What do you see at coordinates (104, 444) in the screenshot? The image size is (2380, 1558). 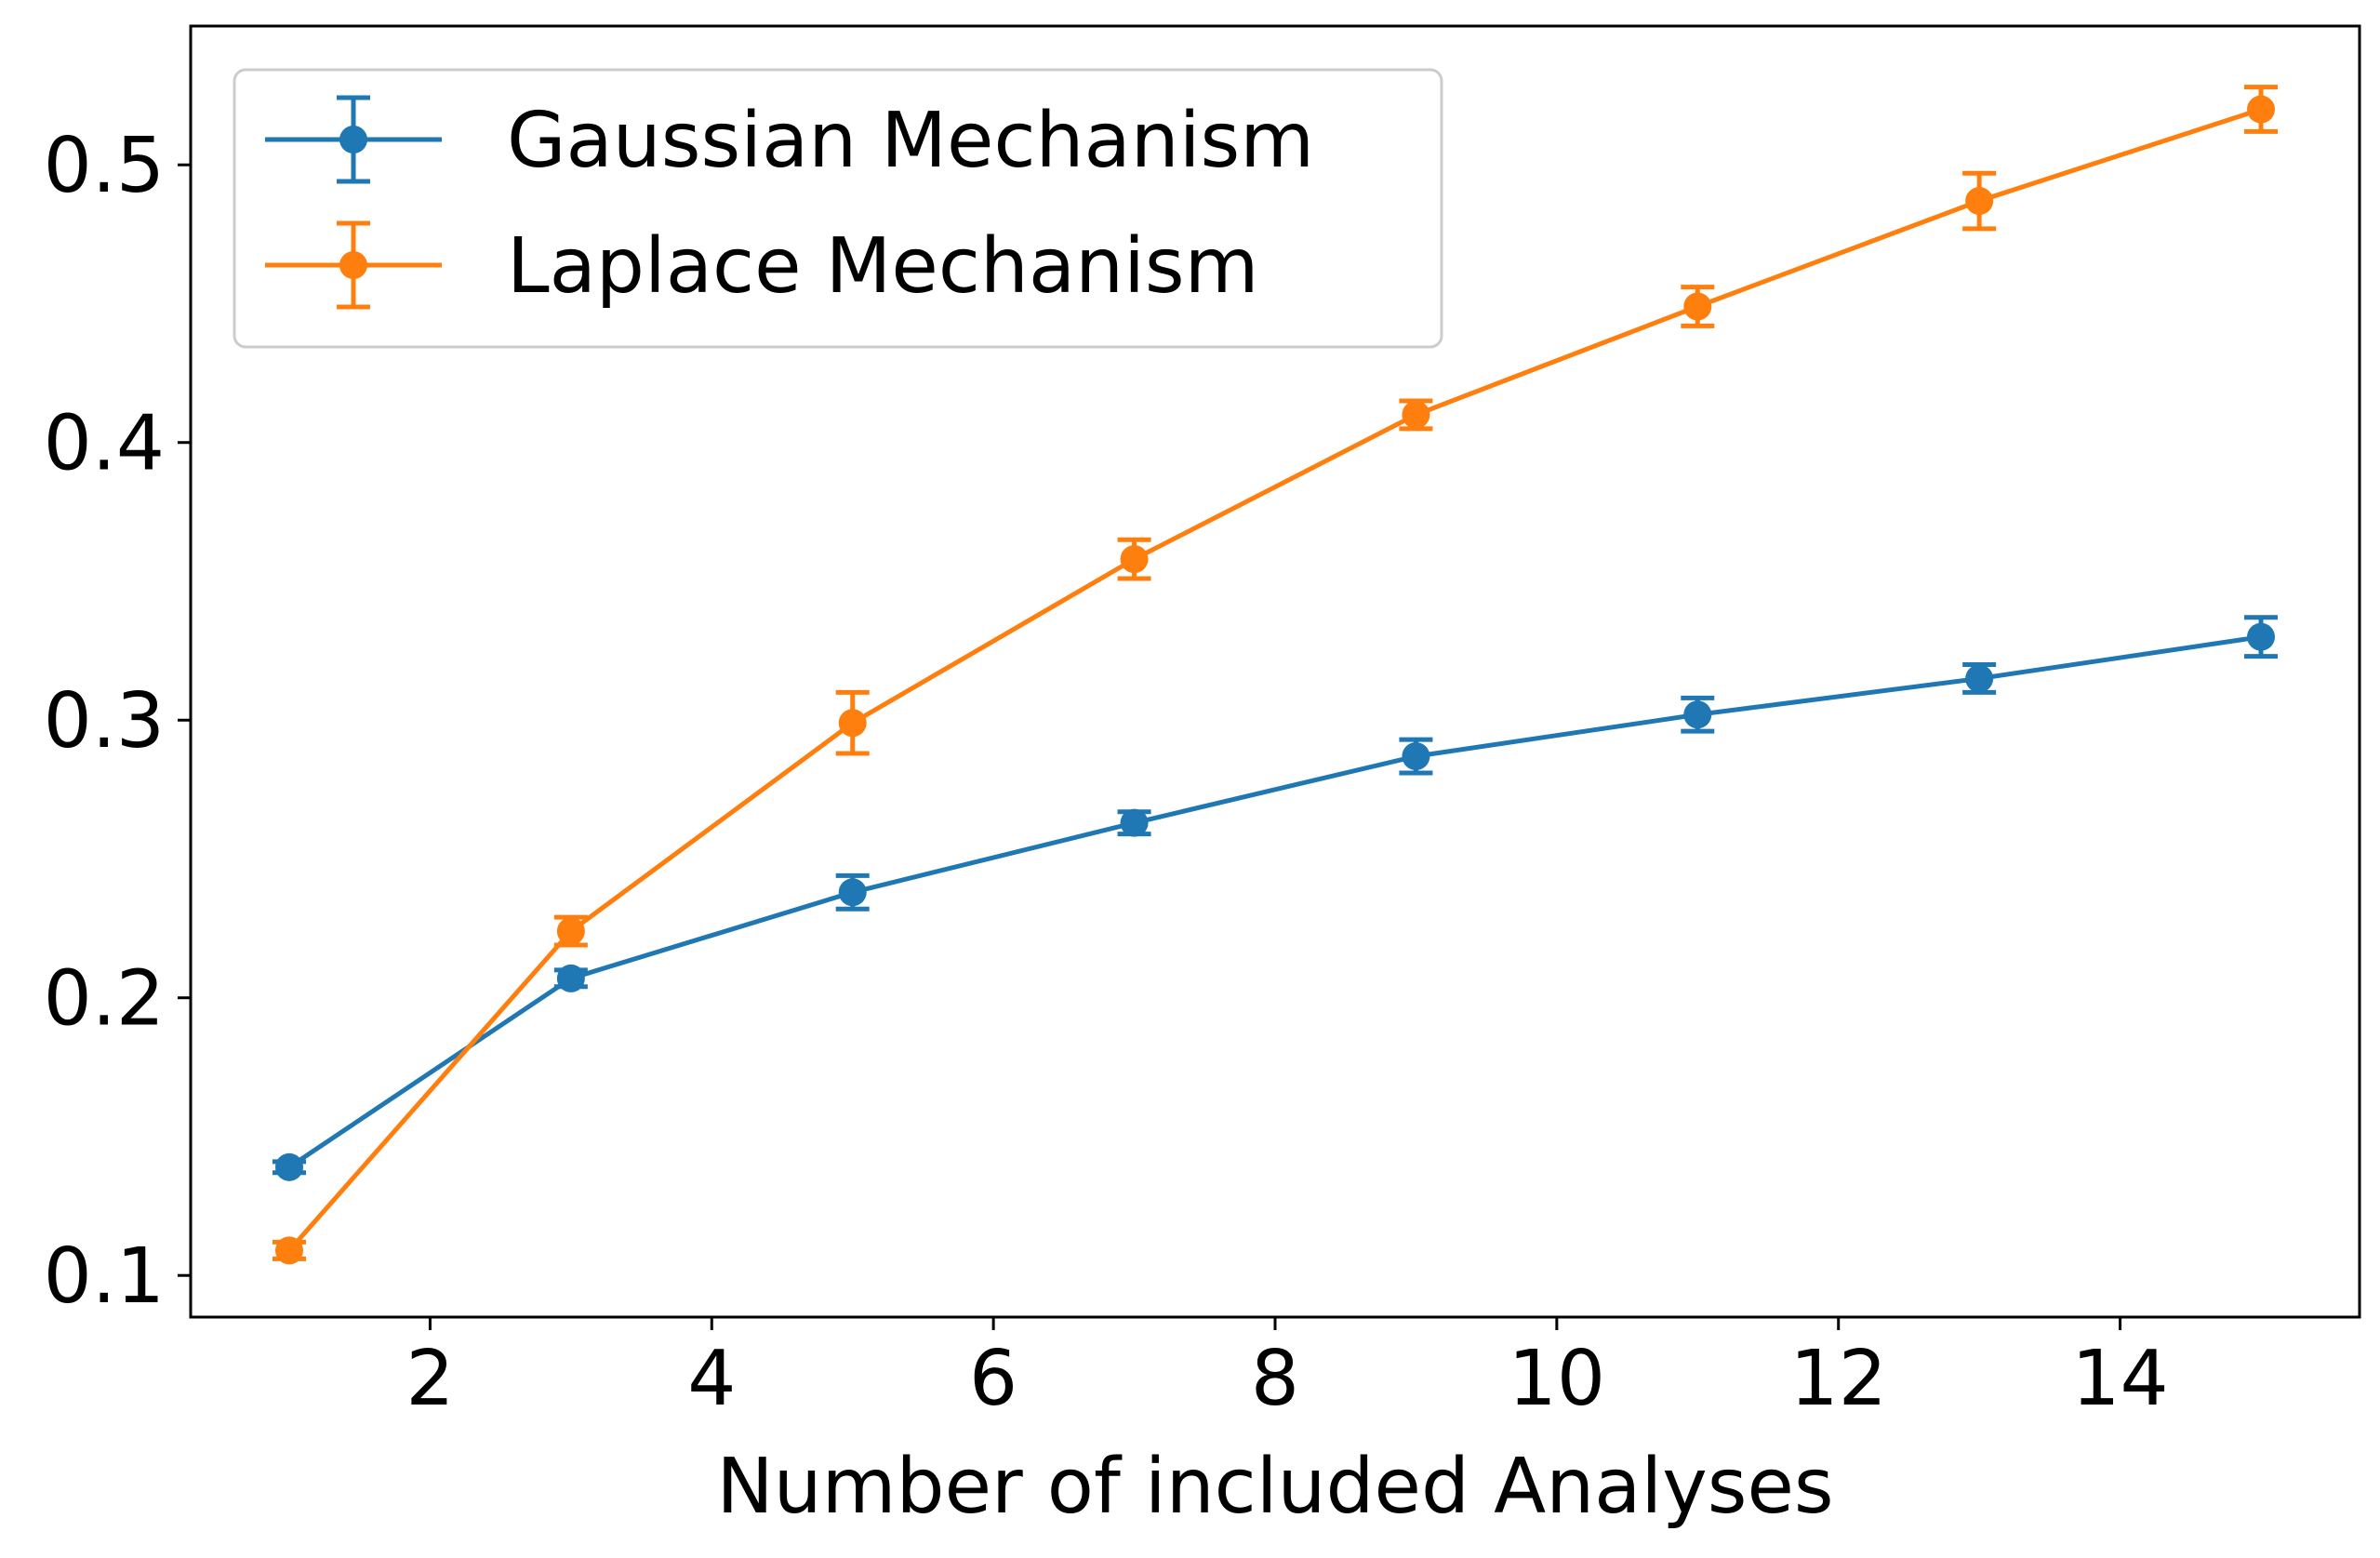 I see `y-tick-label: 0.4` at bounding box center [104, 444].